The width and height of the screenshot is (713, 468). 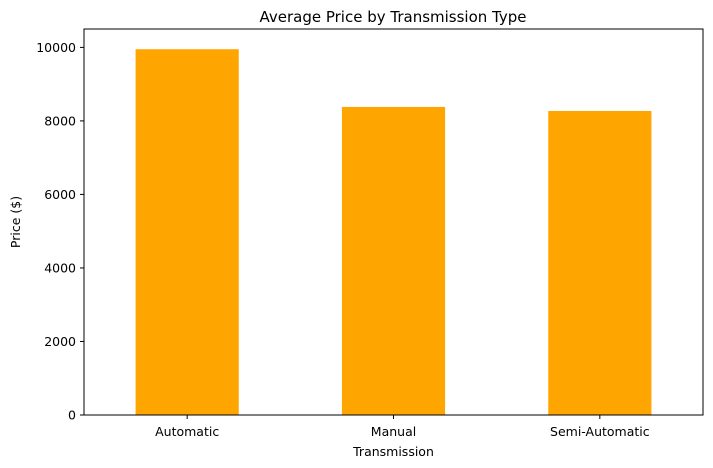 What do you see at coordinates (393, 260) in the screenshot?
I see `bar-manual` at bounding box center [393, 260].